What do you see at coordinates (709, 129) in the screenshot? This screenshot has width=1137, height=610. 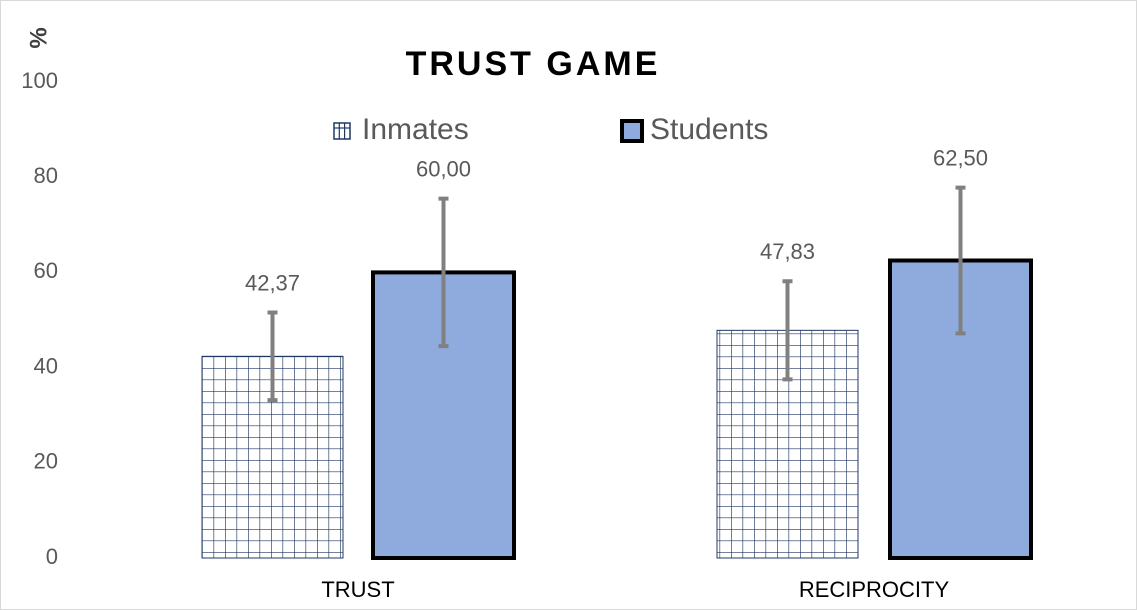 I see `legend-label: Students` at bounding box center [709, 129].